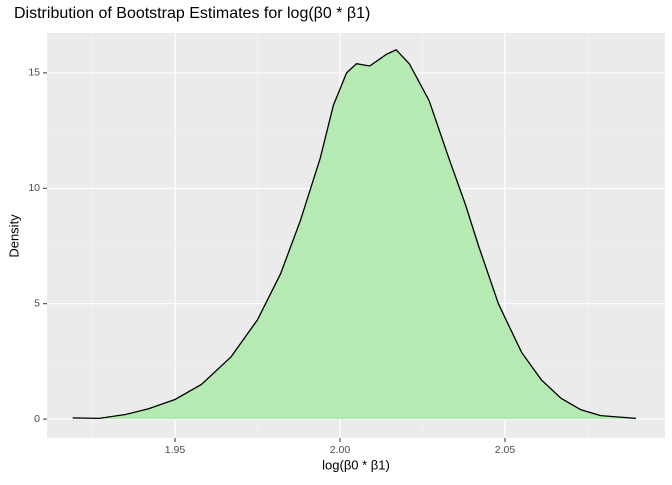 The image size is (672, 485). Describe the element at coordinates (340, 450) in the screenshot. I see `x-tick-label: 2.00` at that location.